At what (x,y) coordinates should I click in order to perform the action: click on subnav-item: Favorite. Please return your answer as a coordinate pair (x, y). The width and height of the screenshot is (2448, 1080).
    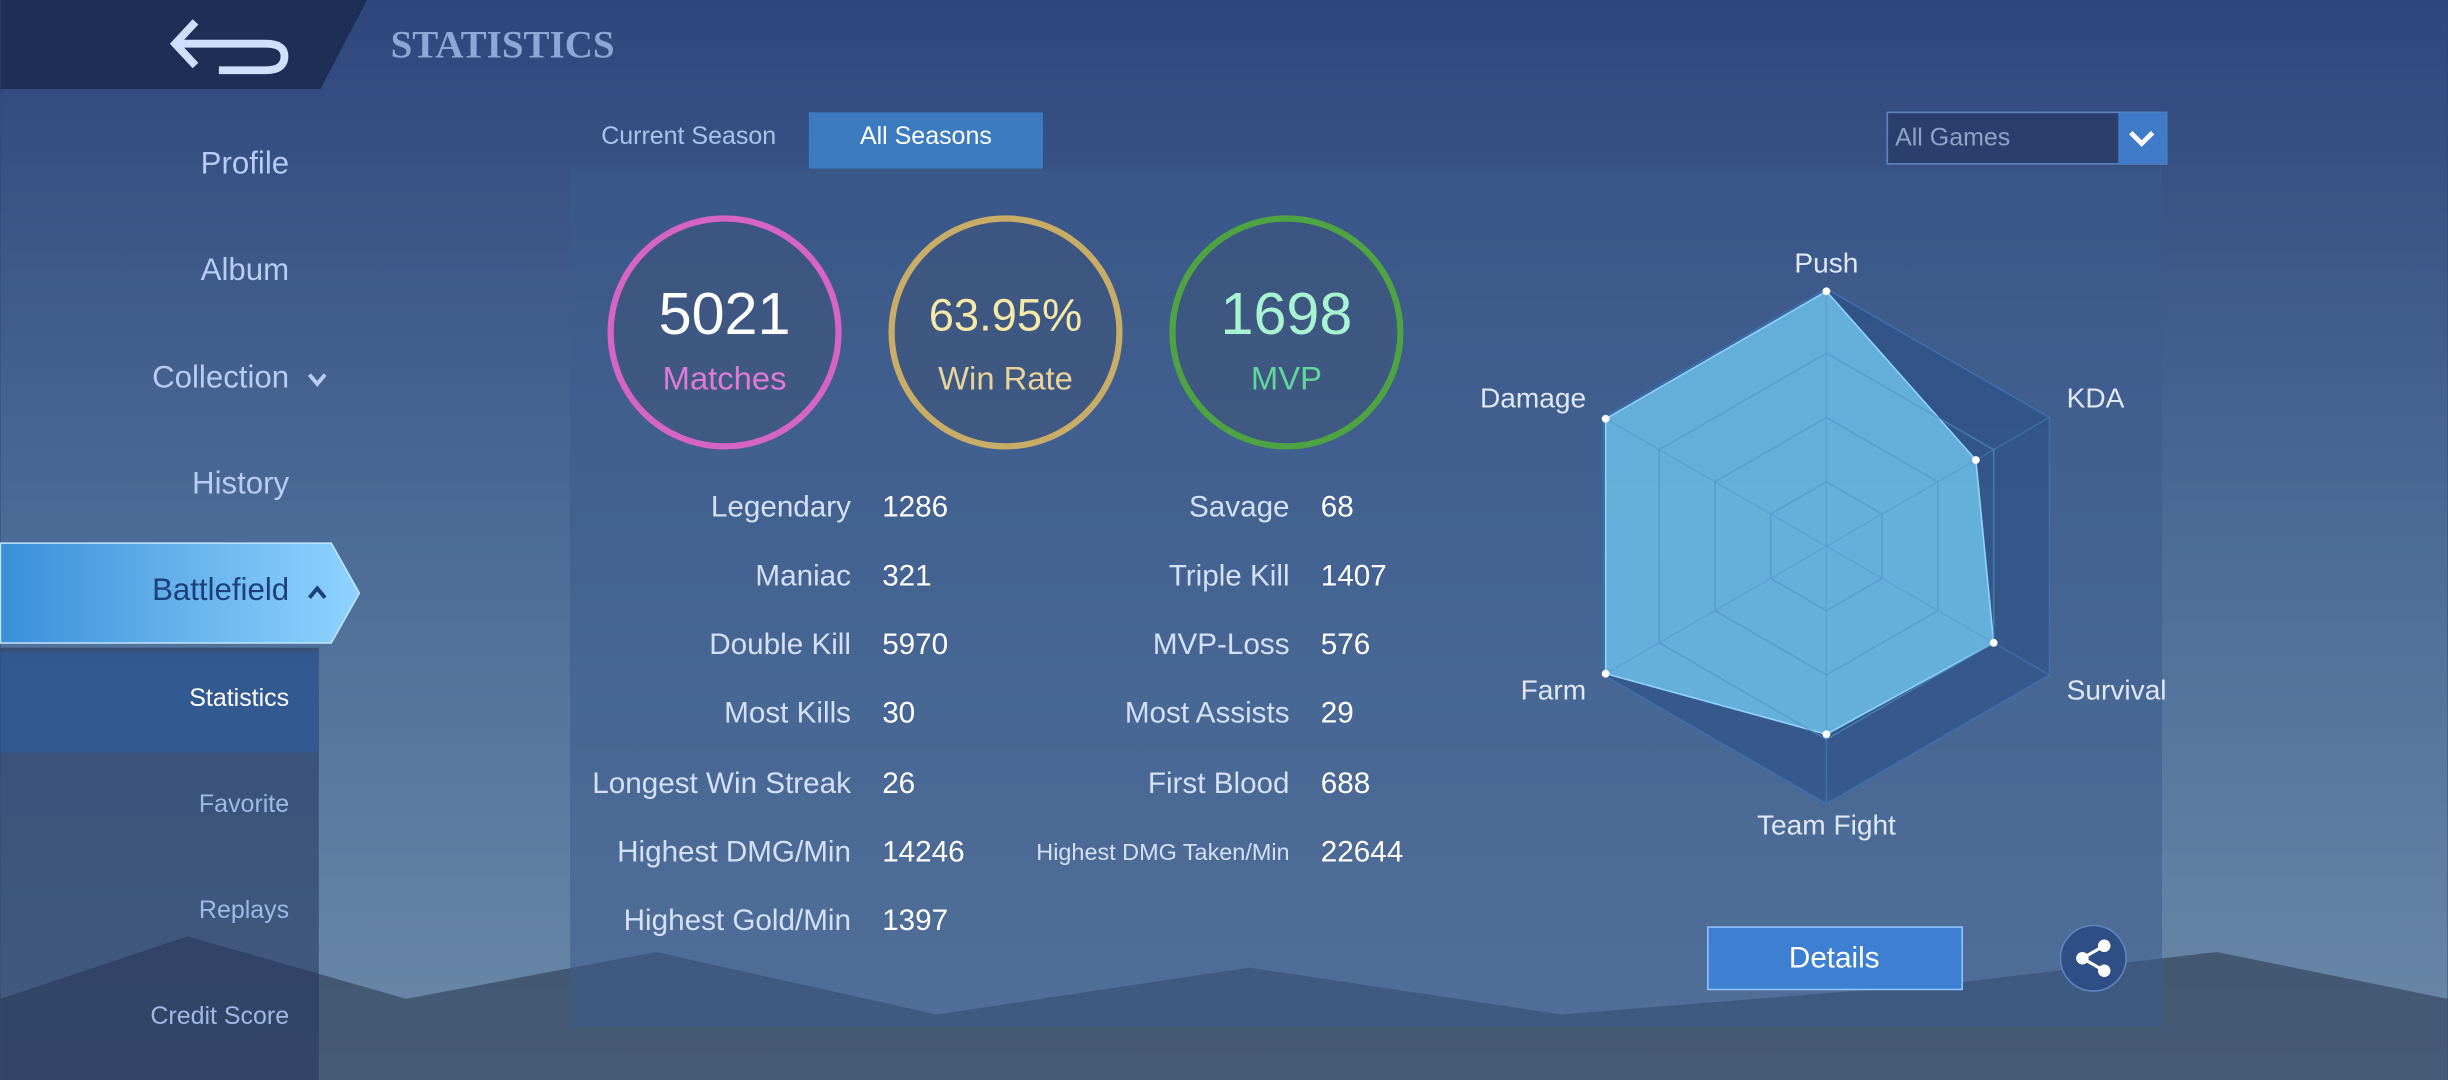
    Looking at the image, I should click on (244, 804).